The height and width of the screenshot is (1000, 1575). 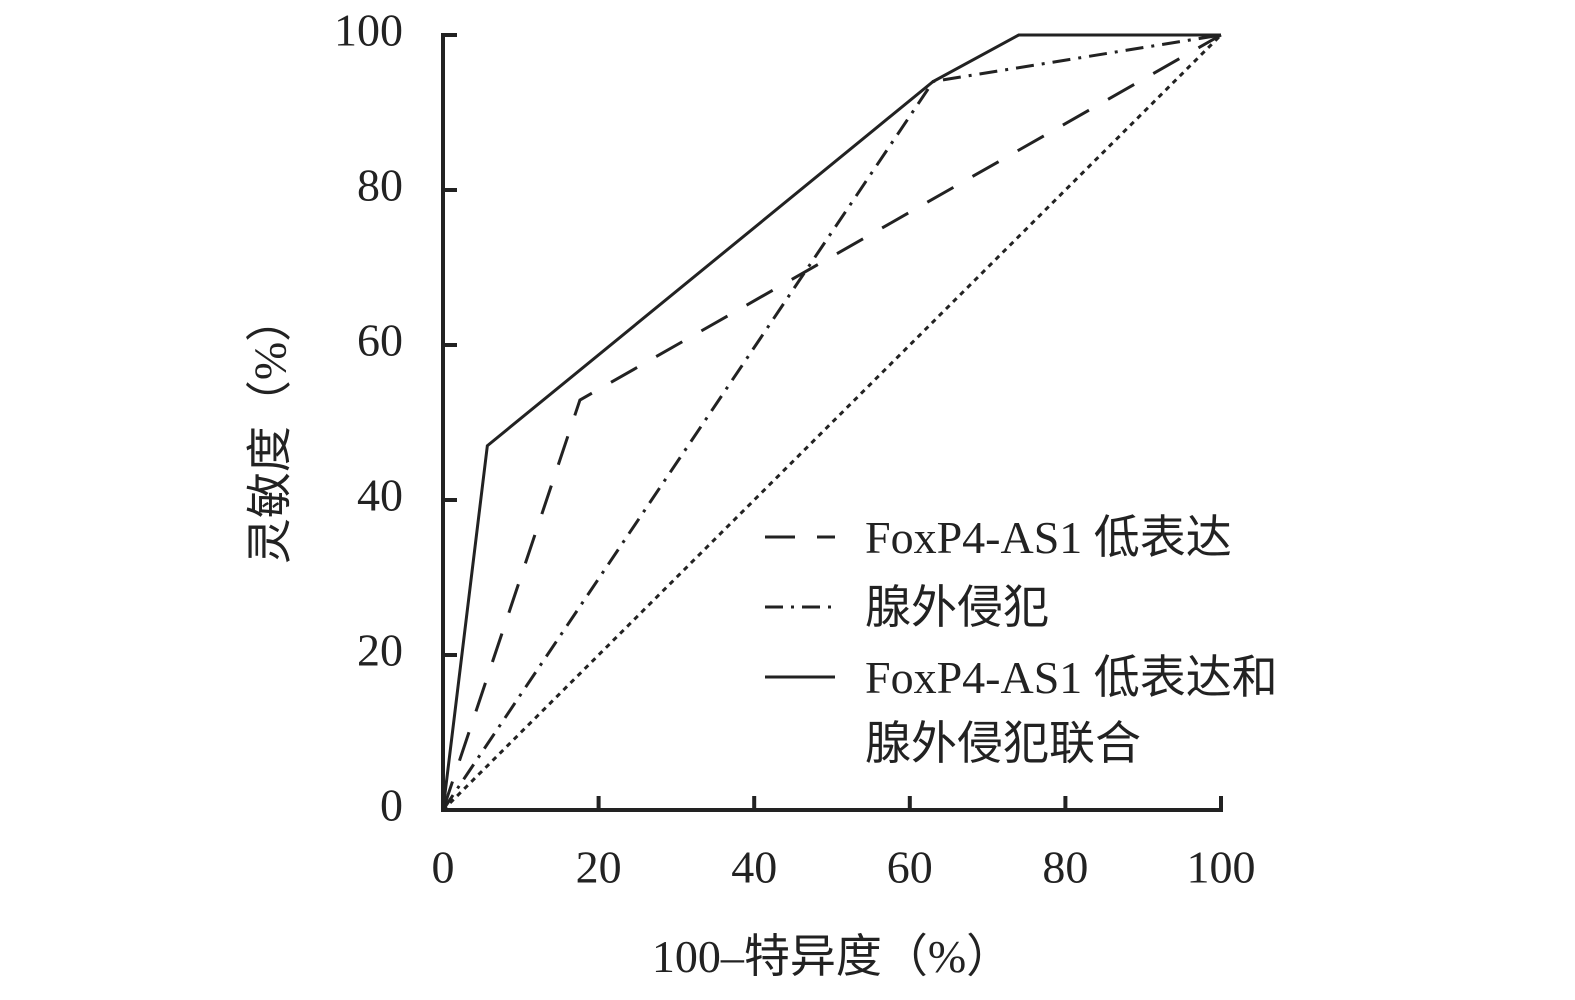 I want to click on x-tick-label: 0, so click(x=443, y=867).